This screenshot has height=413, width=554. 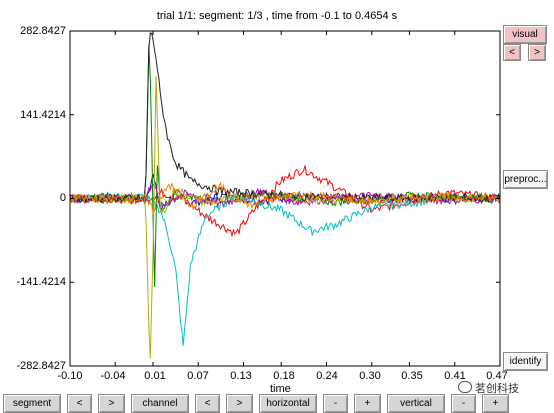 What do you see at coordinates (155, 376) in the screenshot?
I see `x-tick-label: 0.01` at bounding box center [155, 376].